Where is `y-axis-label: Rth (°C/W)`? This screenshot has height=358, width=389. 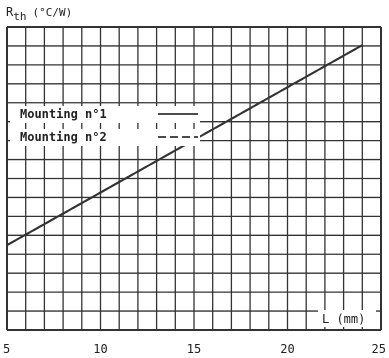 y-axis-label: Rth (°C/W) is located at coordinates (39, 14).